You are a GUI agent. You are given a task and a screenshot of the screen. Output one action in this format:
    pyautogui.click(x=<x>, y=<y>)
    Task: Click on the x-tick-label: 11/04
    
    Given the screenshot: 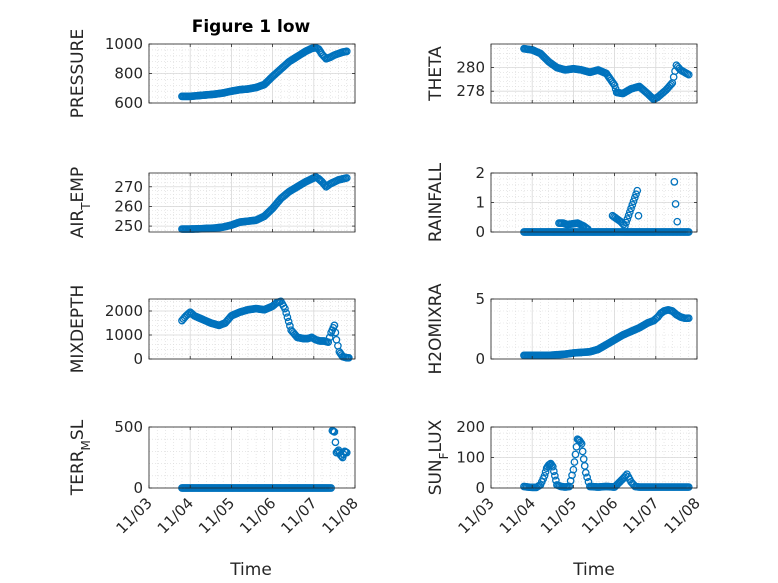 What is the action you would take?
    pyautogui.click(x=517, y=515)
    